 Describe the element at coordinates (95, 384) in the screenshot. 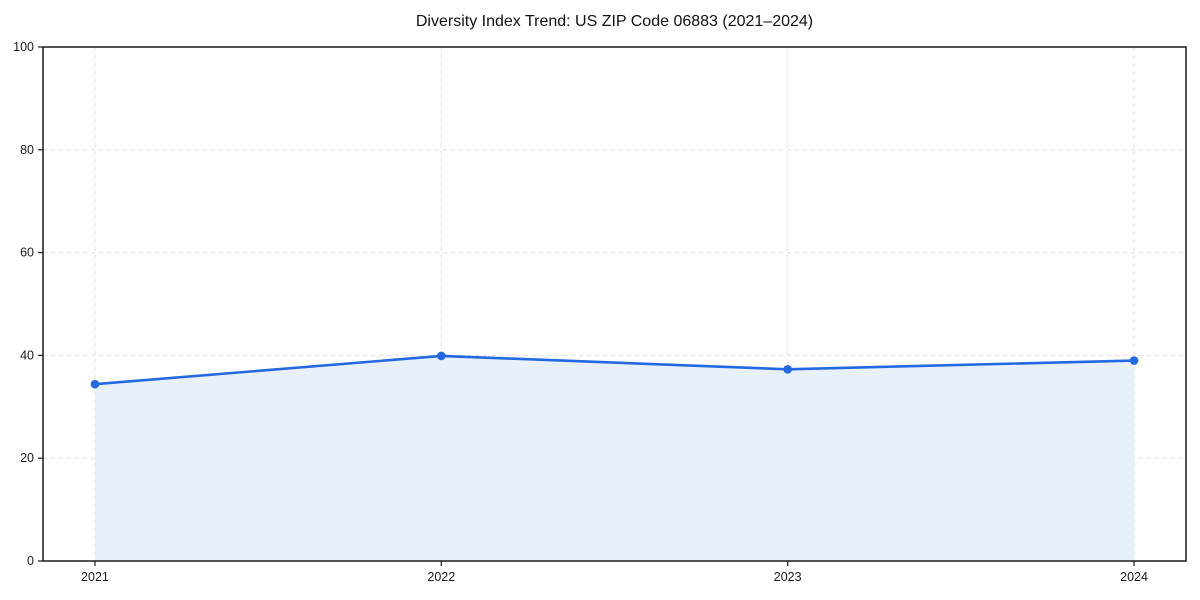

I see `data-point-2021` at that location.